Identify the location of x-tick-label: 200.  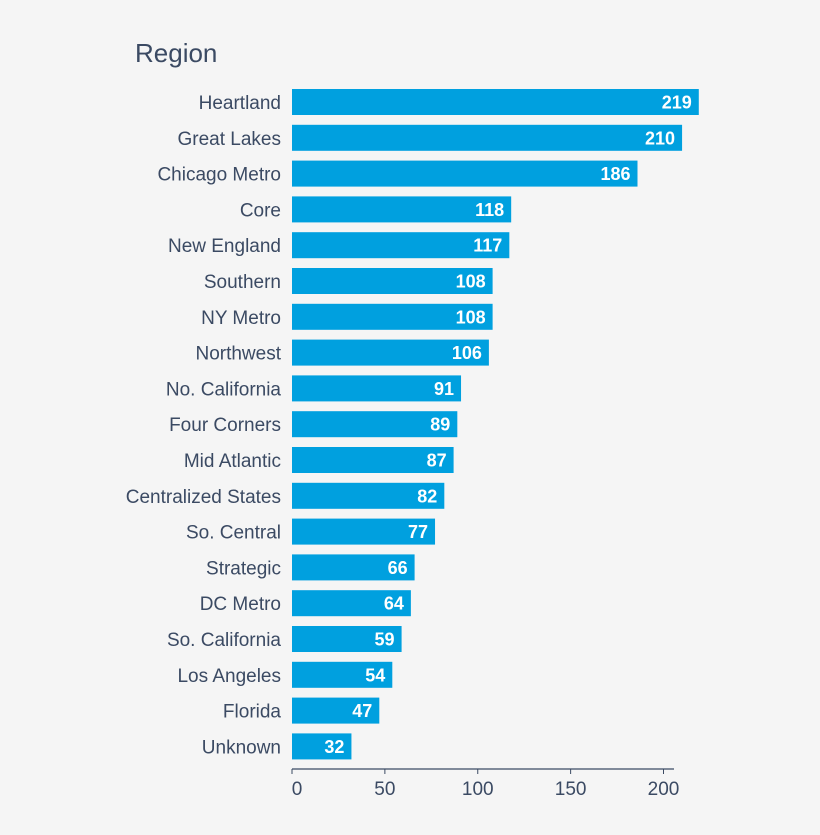
(664, 789).